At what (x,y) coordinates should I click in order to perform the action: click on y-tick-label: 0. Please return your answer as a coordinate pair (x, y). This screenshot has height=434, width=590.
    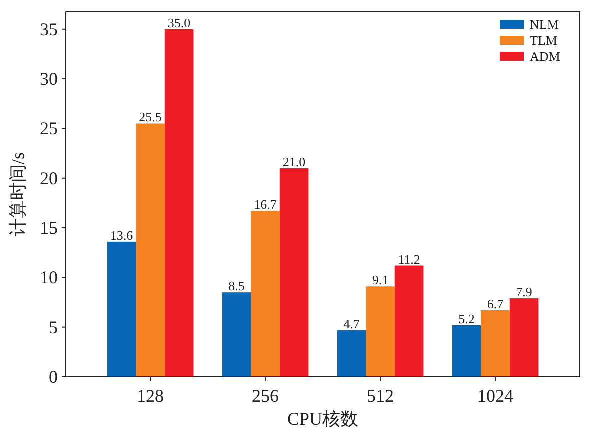
    Looking at the image, I should click on (53, 377).